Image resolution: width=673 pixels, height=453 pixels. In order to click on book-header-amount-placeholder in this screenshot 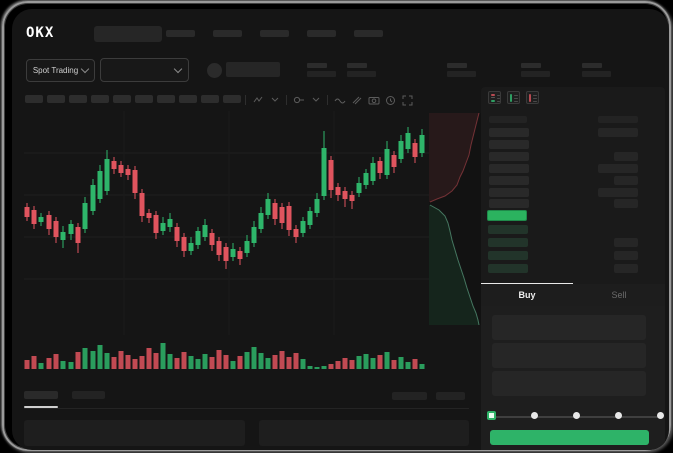, I will do `click(618, 119)`.